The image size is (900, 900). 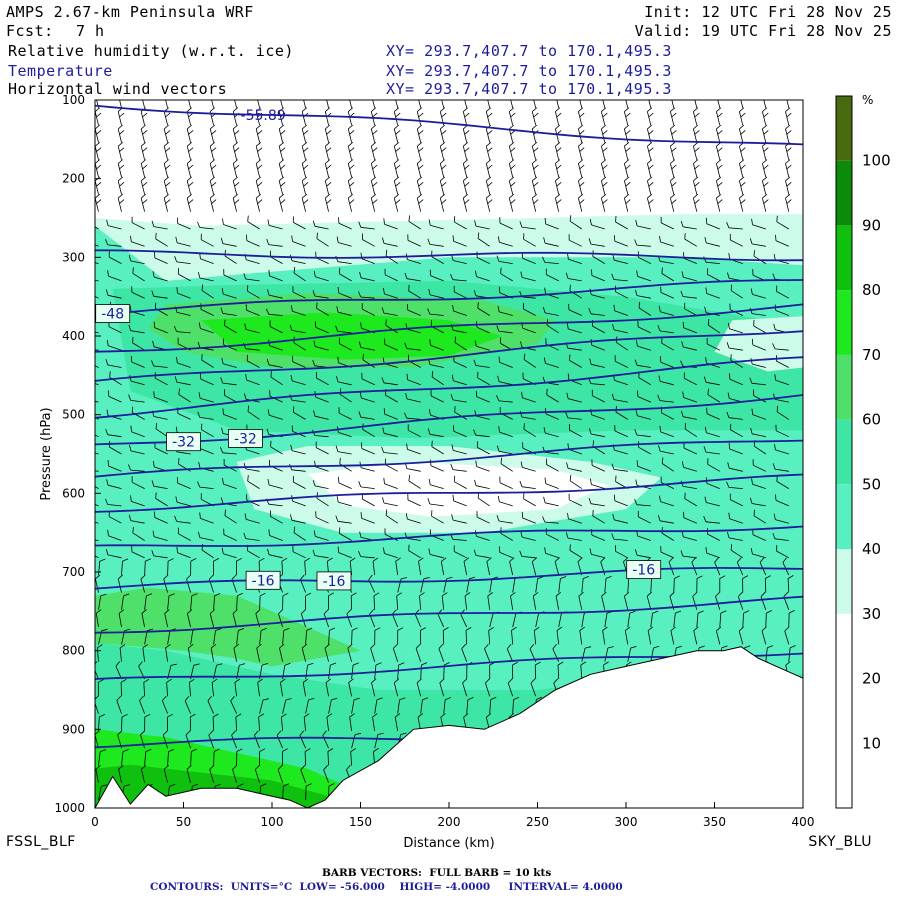 I want to click on contour-label-box, so click(x=334, y=581).